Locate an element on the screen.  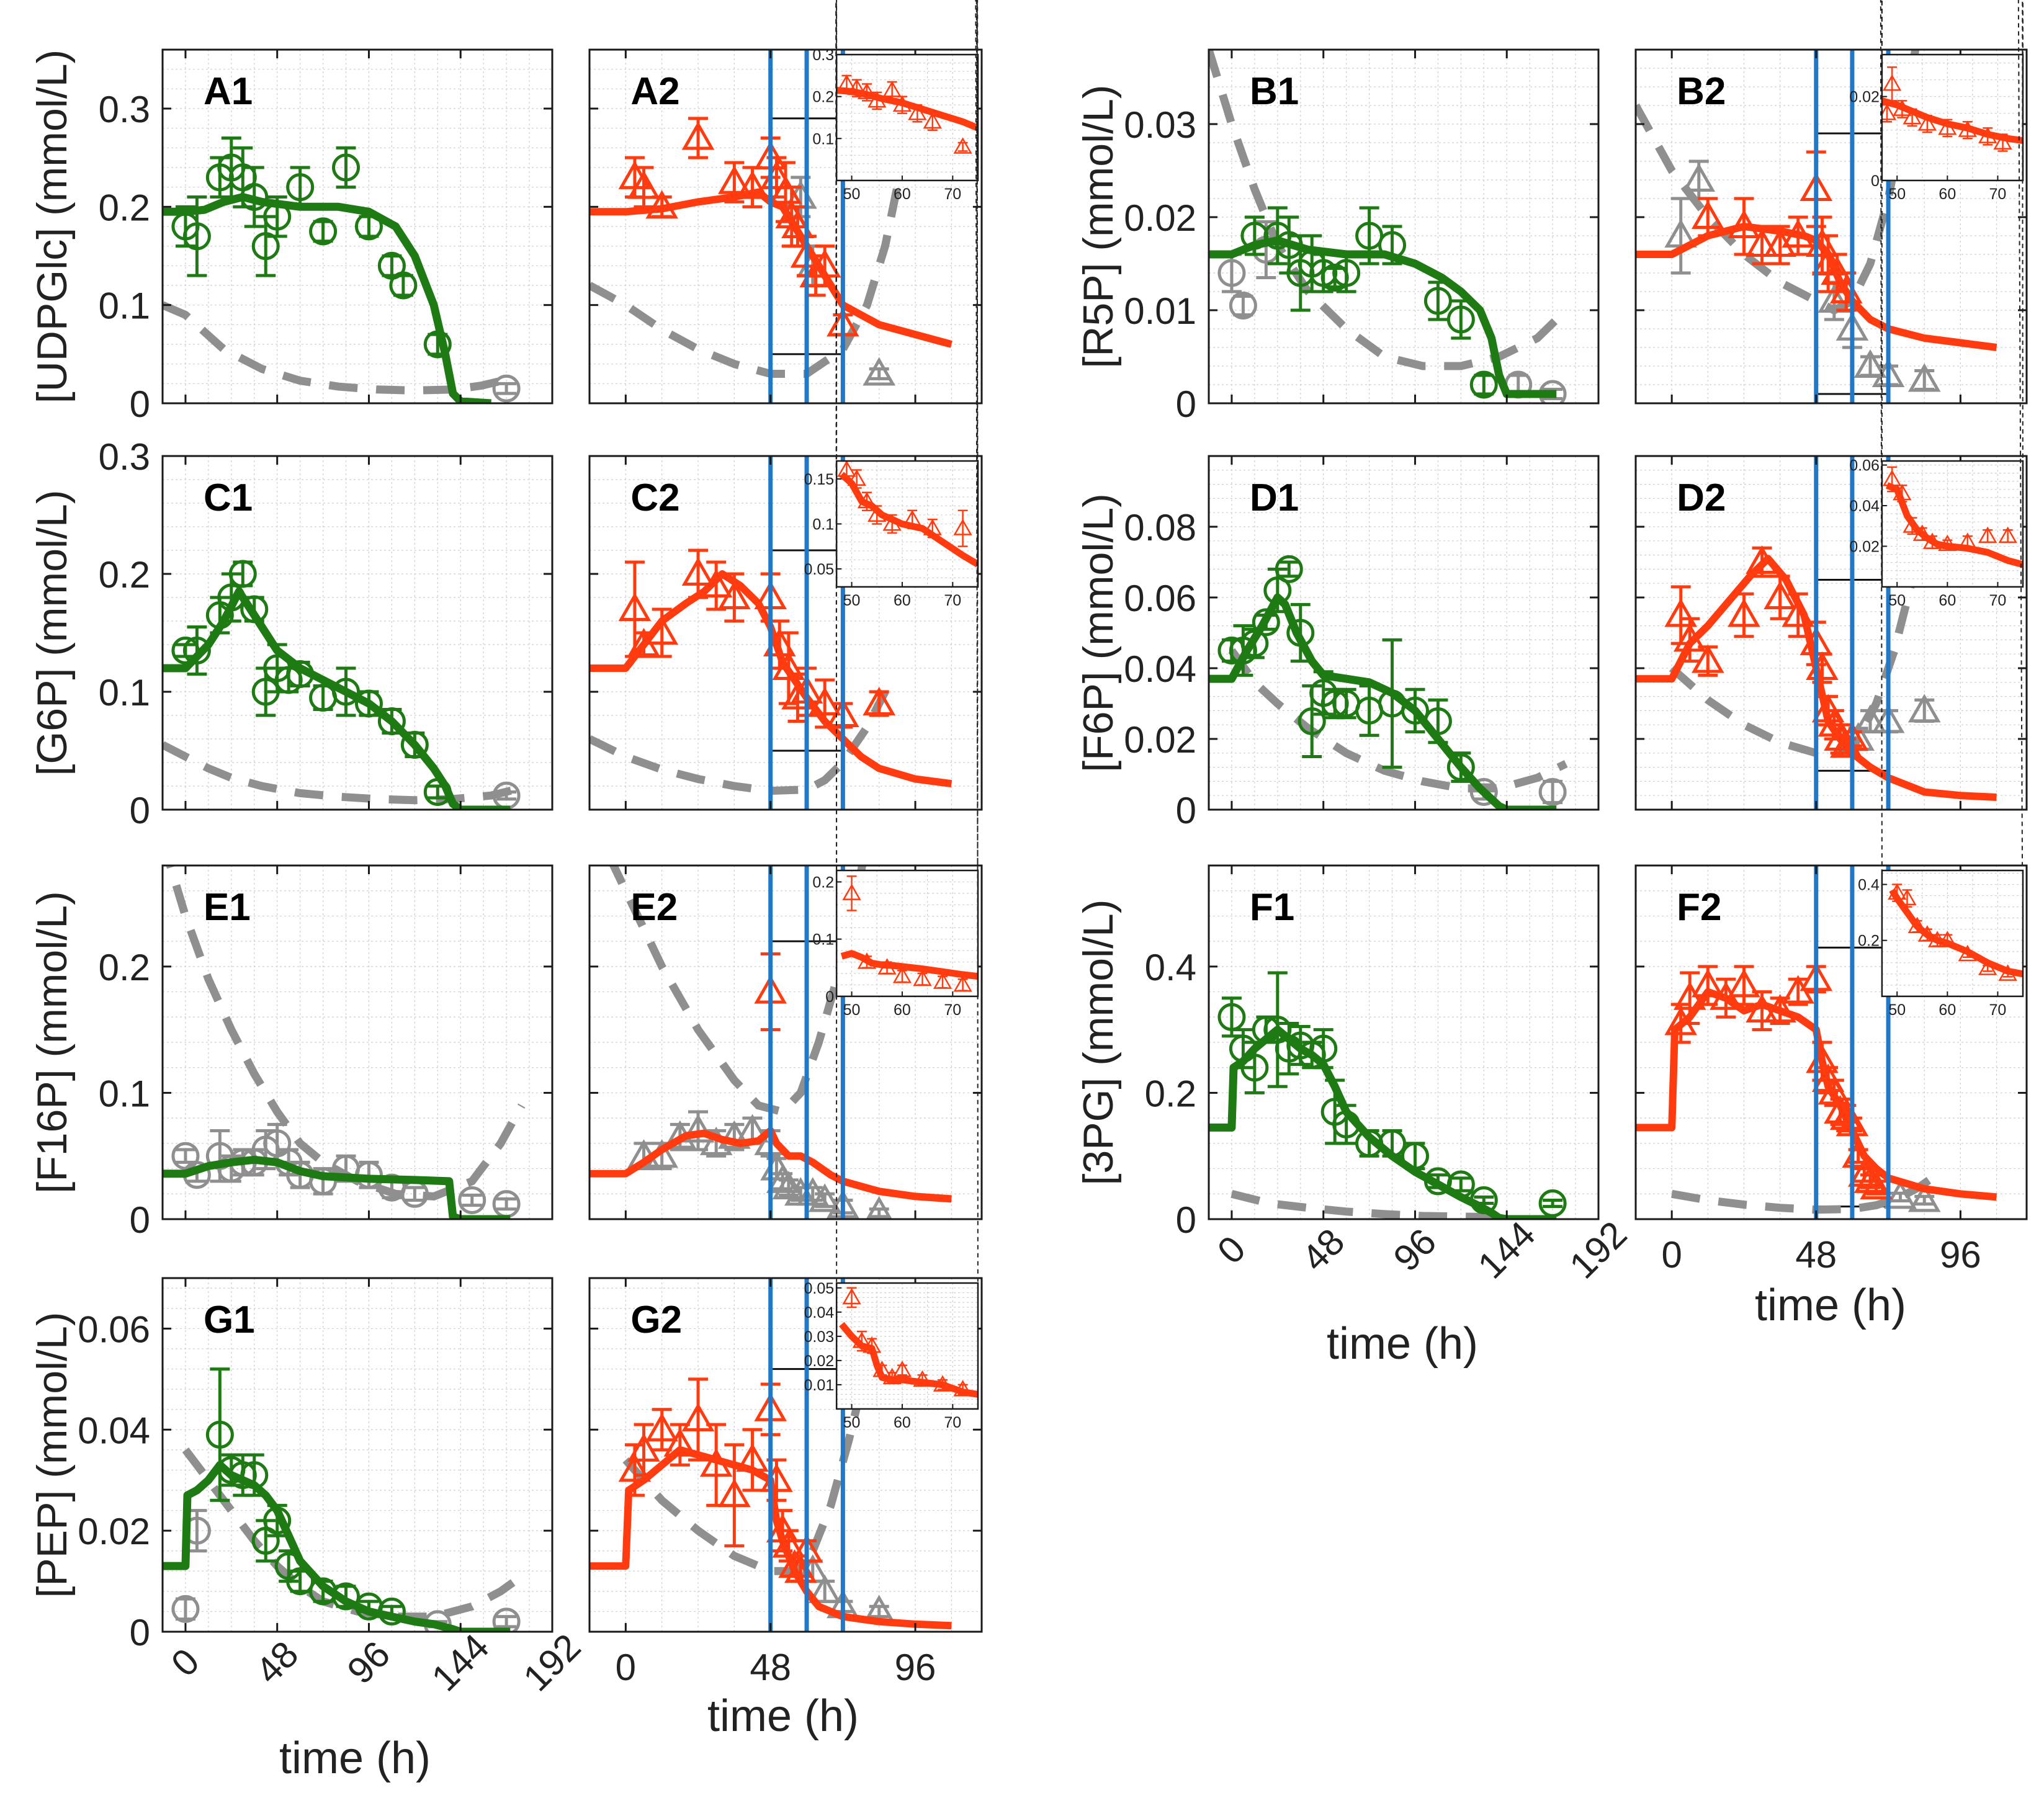
reference-curve is located at coordinates (1389, 210).